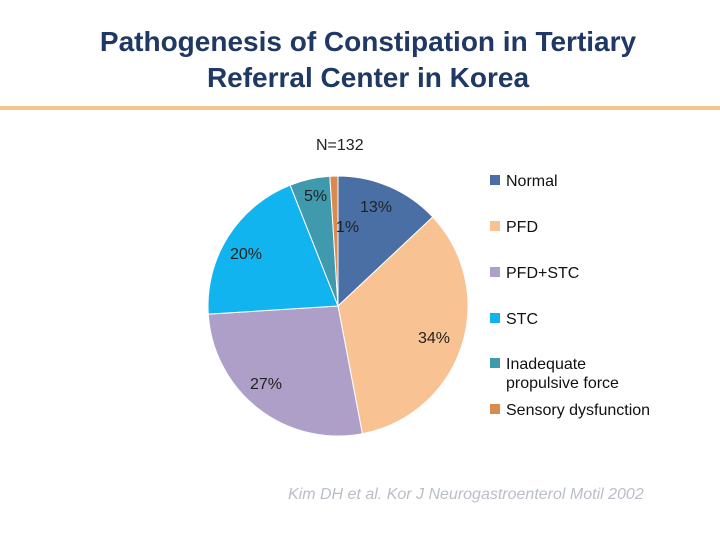 The image size is (720, 540). What do you see at coordinates (562, 374) in the screenshot?
I see `legend-label: Inadequate propulsive force` at bounding box center [562, 374].